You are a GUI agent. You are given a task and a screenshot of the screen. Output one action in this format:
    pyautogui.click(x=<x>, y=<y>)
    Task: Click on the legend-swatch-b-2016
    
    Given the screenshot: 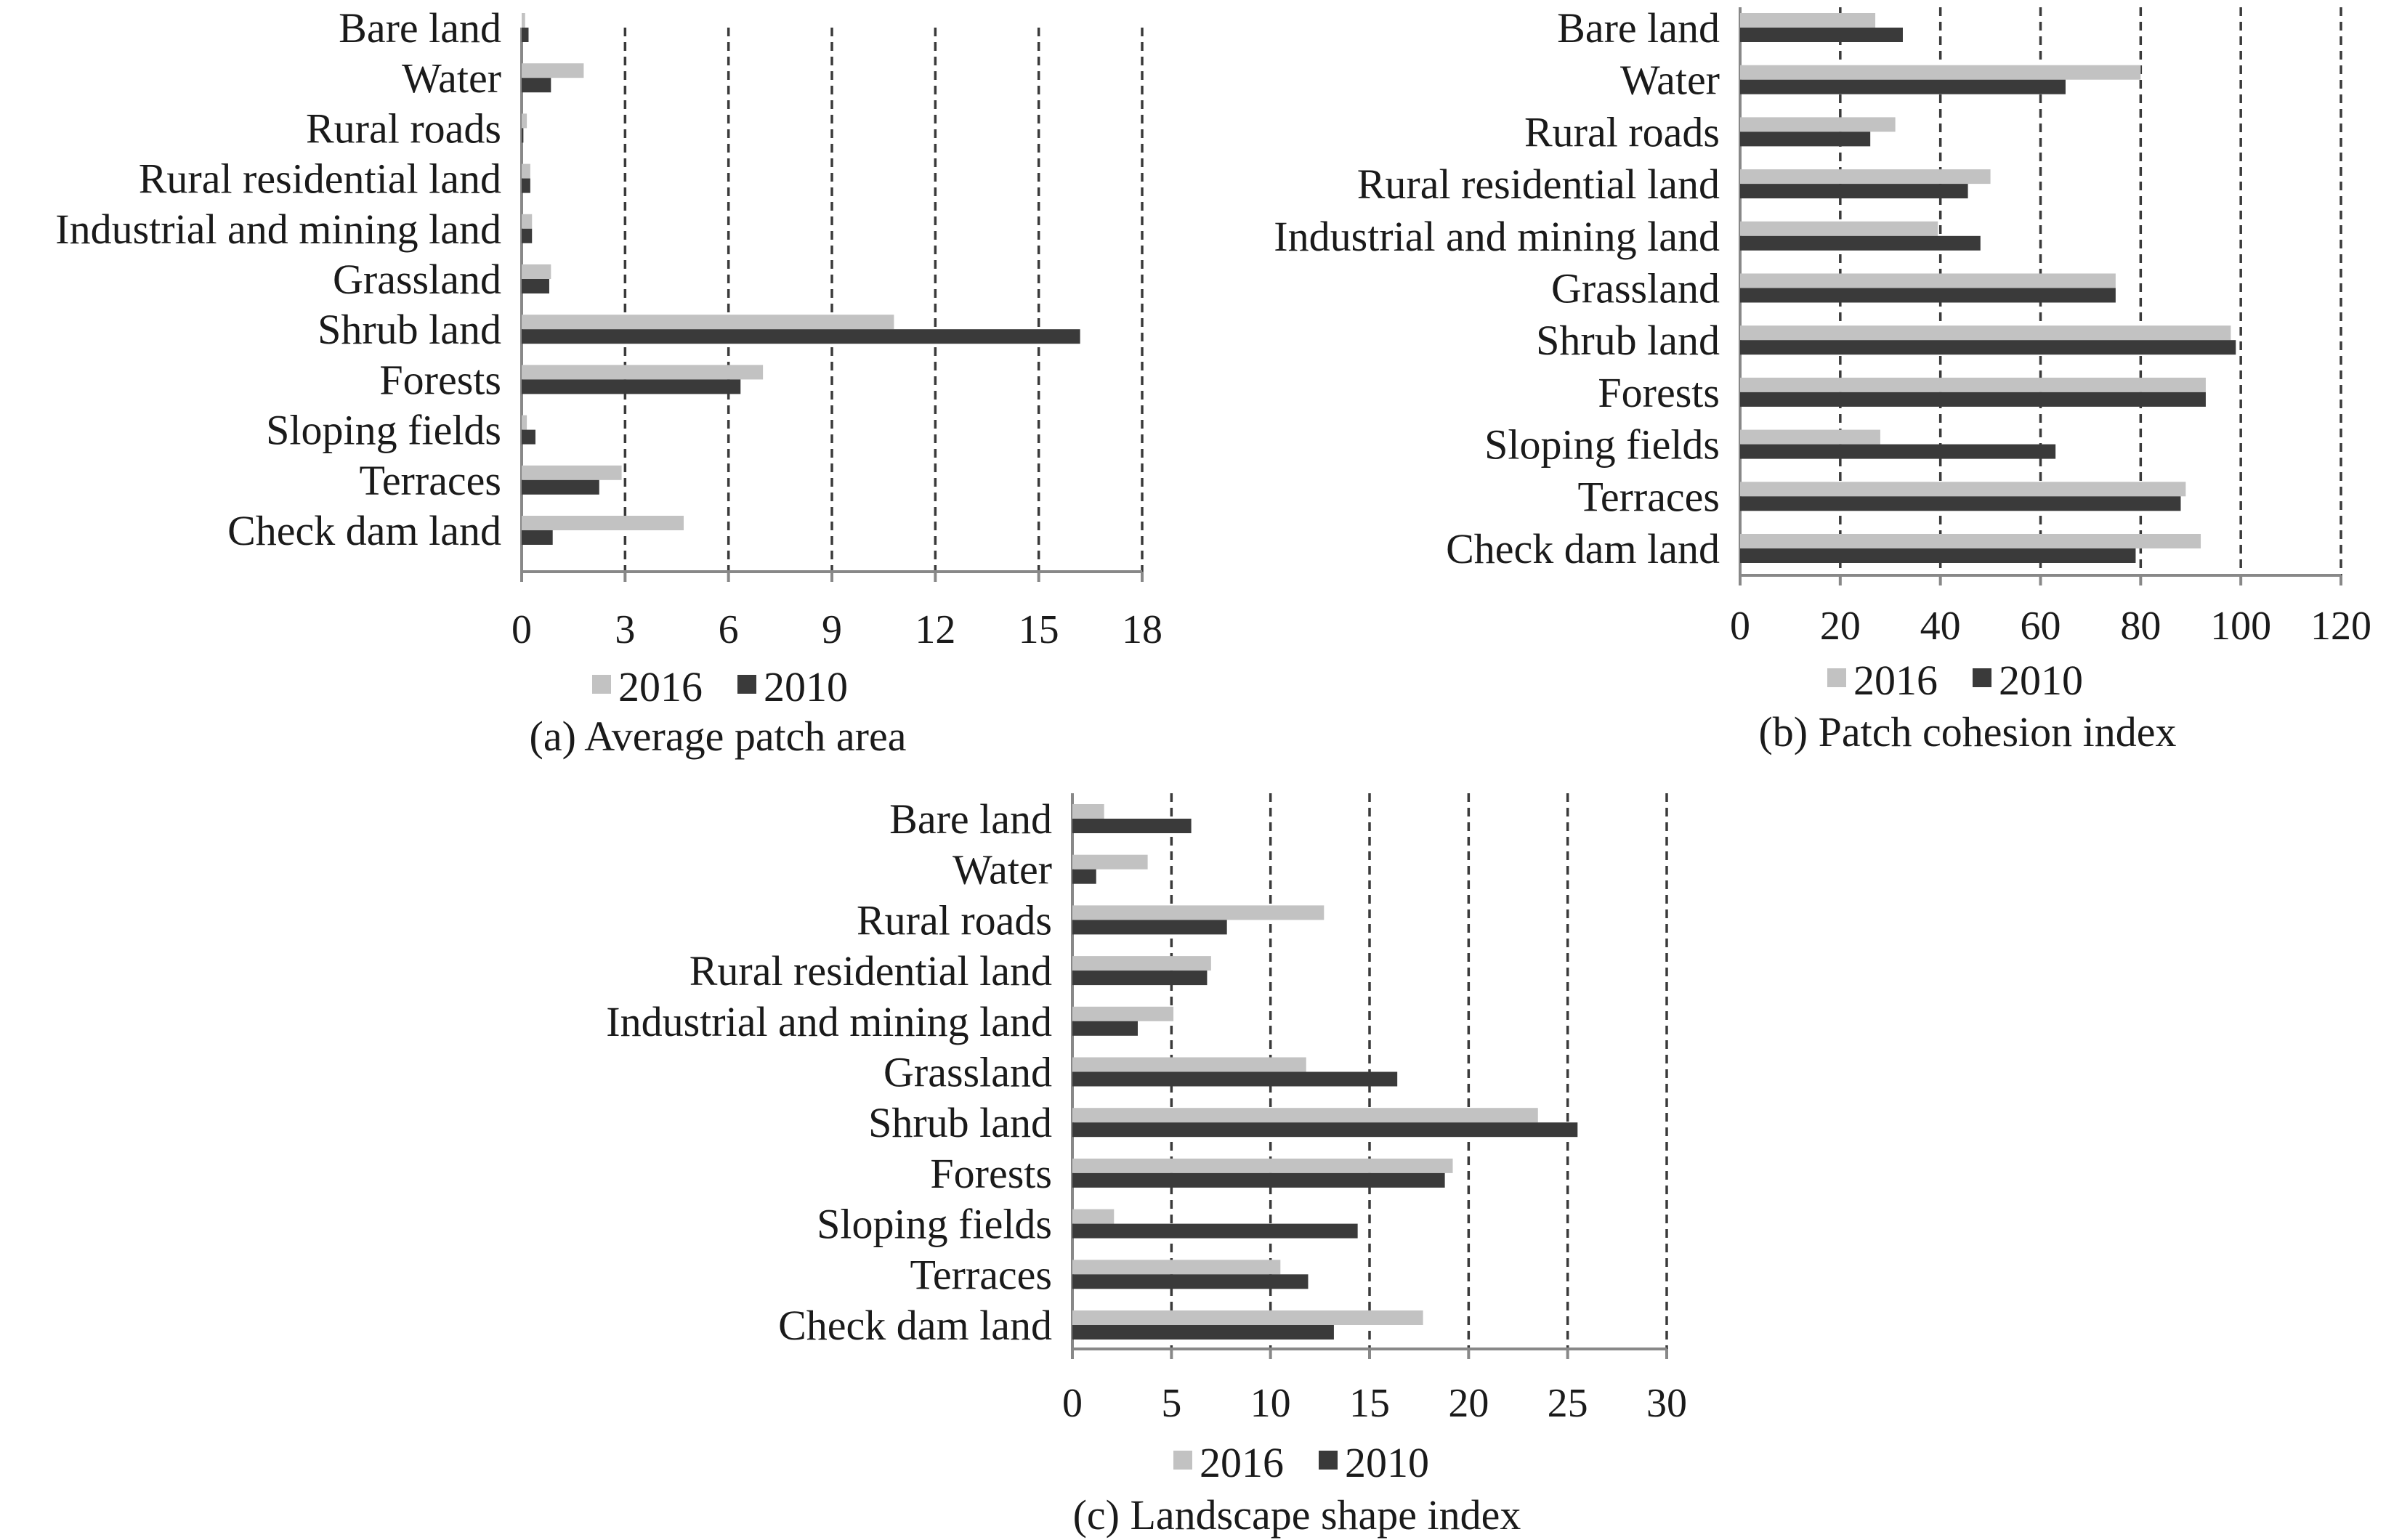 What is the action you would take?
    pyautogui.click(x=1836, y=677)
    